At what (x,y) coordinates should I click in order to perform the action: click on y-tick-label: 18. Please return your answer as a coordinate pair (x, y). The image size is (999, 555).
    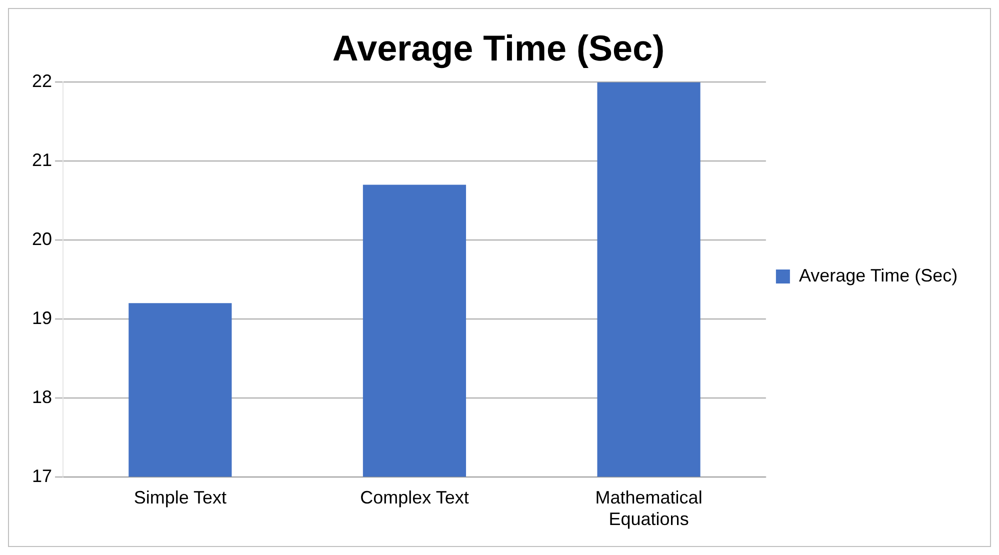
    Looking at the image, I should click on (42, 396).